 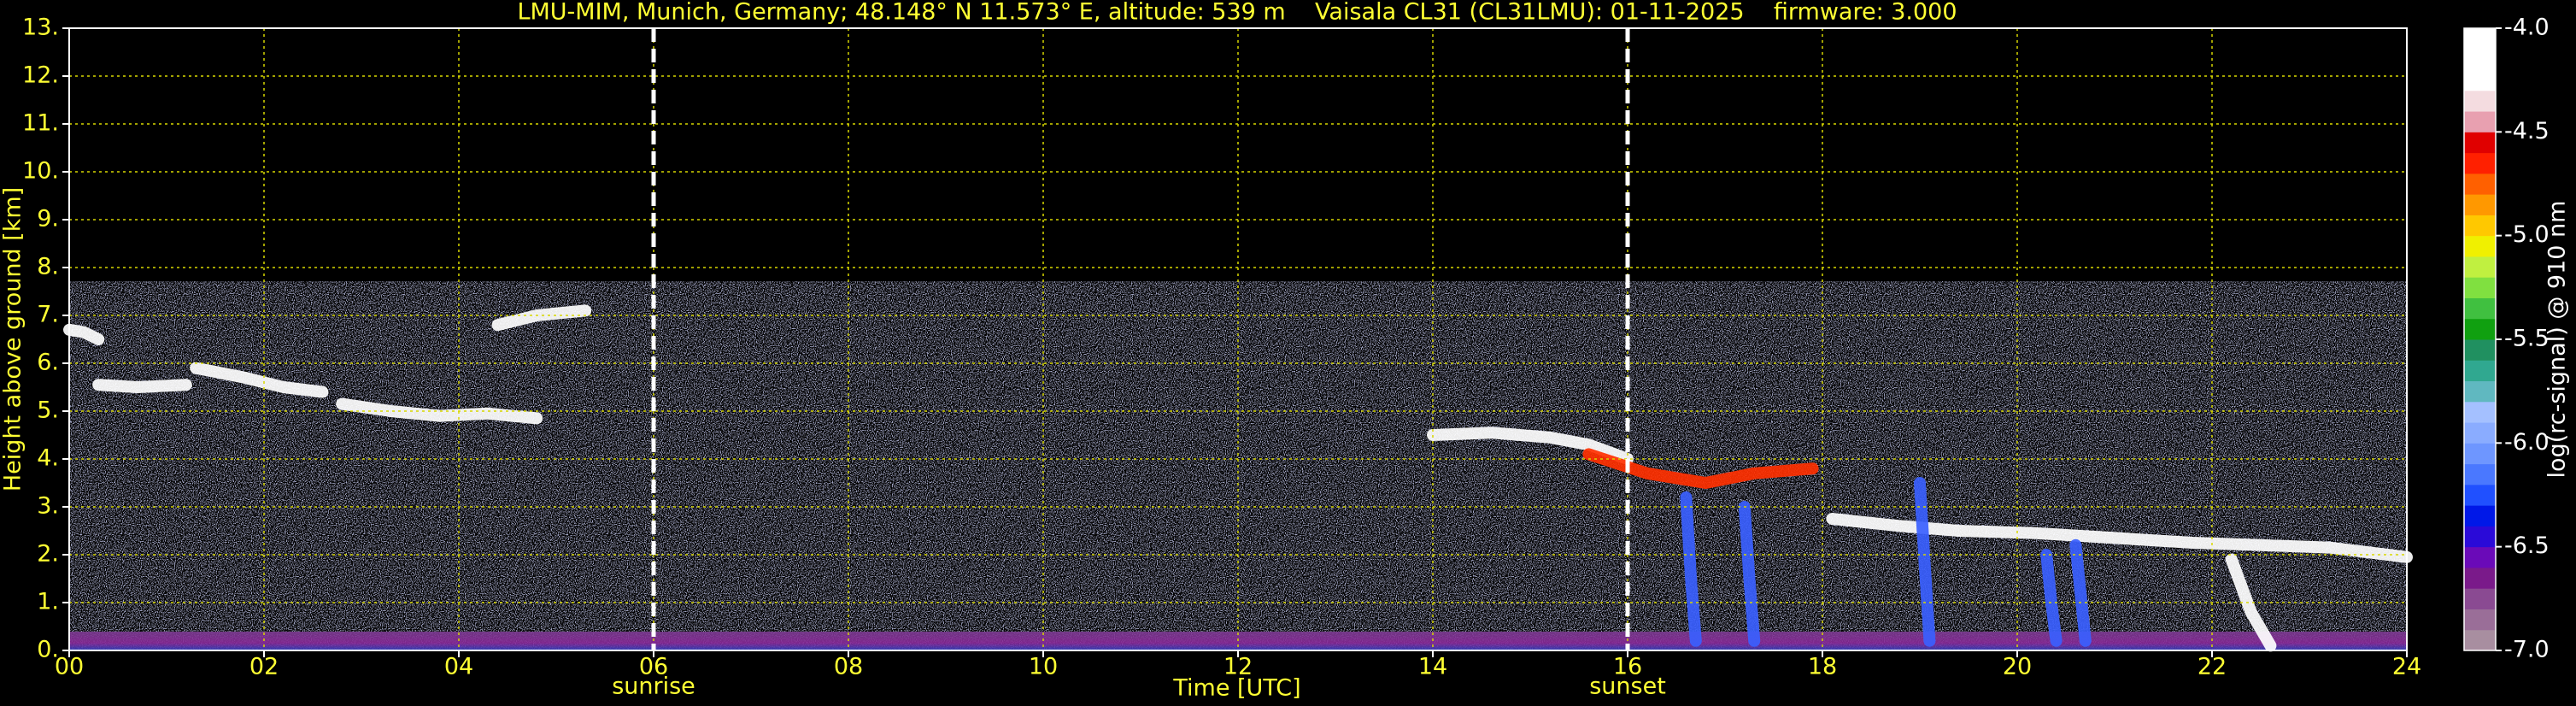 What do you see at coordinates (1043, 667) in the screenshot?
I see `x-tick-label: 10` at bounding box center [1043, 667].